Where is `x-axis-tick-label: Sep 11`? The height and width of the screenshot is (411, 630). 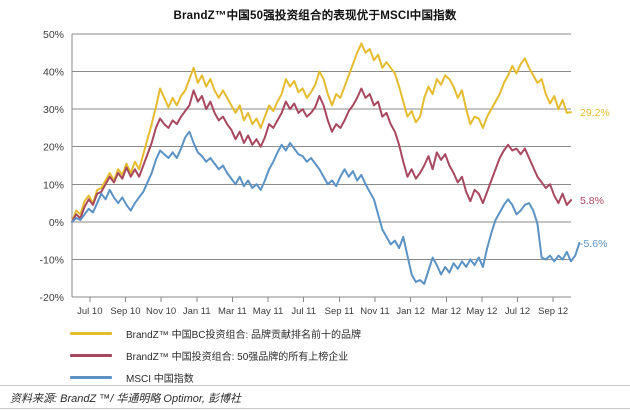 x-axis-tick-label: Sep 11 is located at coordinates (339, 311).